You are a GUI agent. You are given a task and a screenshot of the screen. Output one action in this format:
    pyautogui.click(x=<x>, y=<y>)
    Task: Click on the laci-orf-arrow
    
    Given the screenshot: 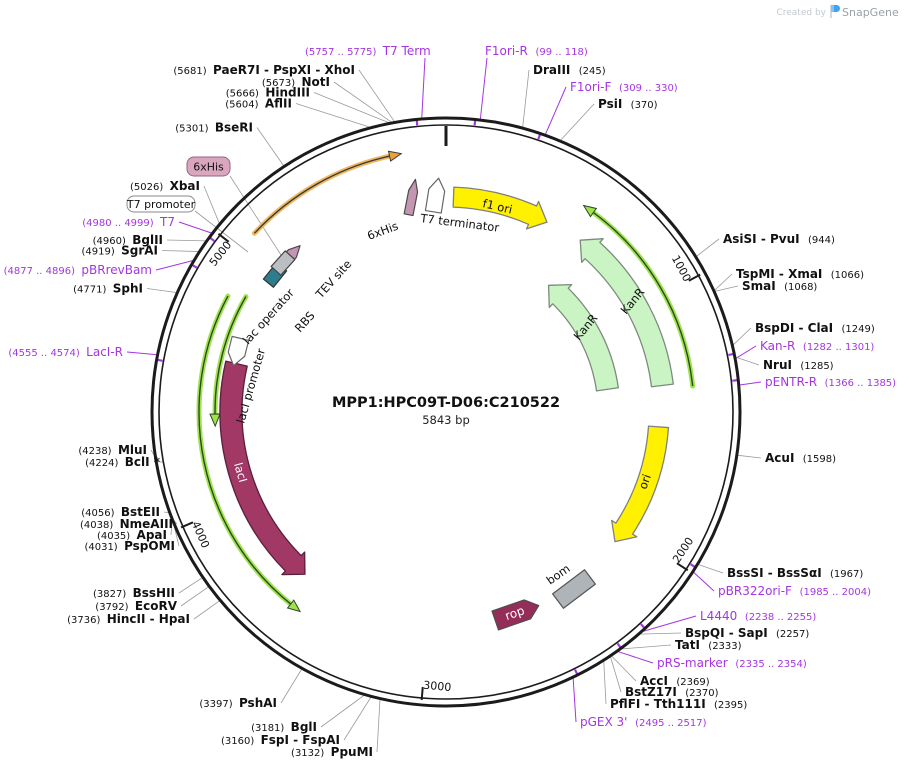 What is the action you would take?
    pyautogui.click(x=249, y=453)
    